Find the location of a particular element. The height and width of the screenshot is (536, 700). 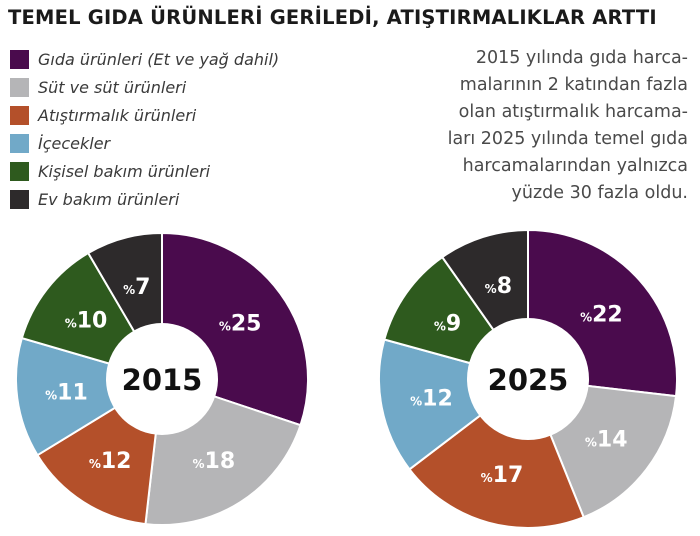

legend-item-atistirmalik: Atıştırmalık ürünleri is located at coordinates (144, 115).